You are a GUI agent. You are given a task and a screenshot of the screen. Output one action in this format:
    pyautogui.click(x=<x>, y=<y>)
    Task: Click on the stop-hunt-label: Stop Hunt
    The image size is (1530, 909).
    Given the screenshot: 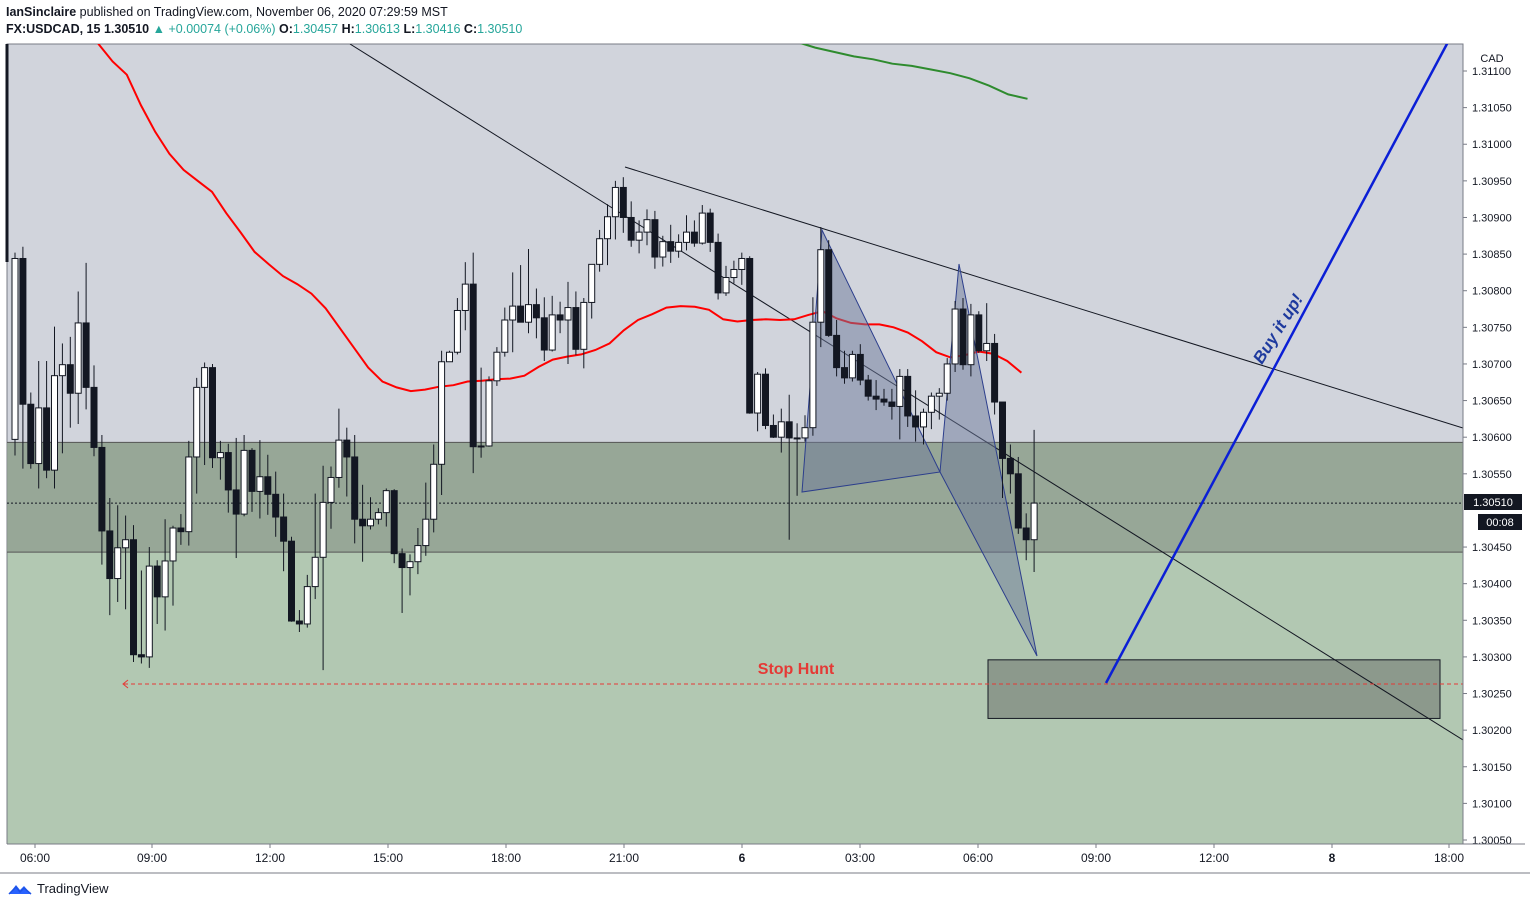 What is the action you would take?
    pyautogui.click(x=796, y=669)
    